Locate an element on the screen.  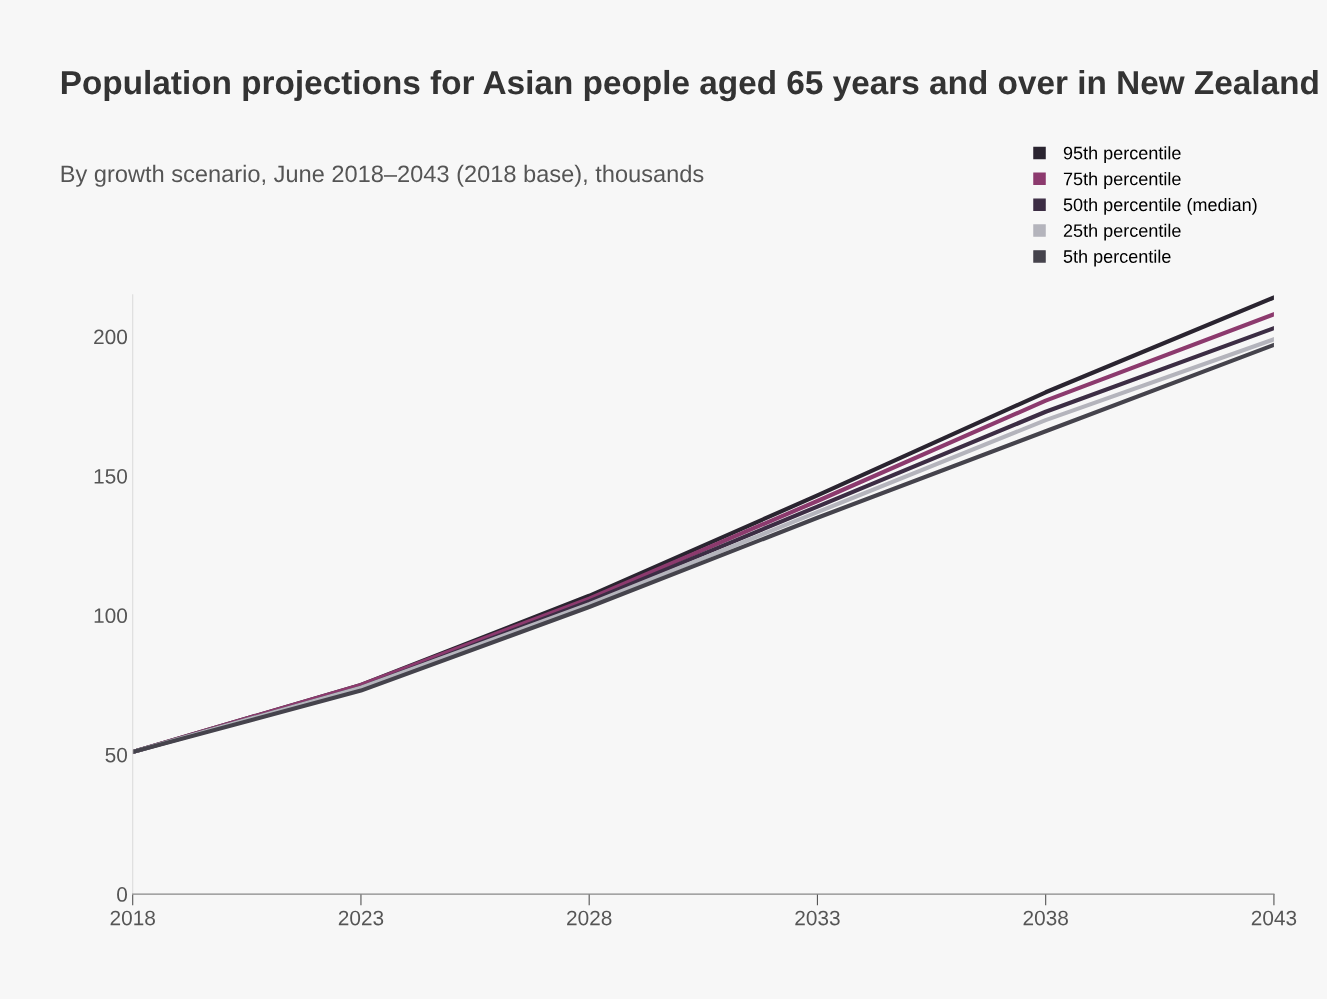
x-tick-label: 2033 is located at coordinates (817, 918).